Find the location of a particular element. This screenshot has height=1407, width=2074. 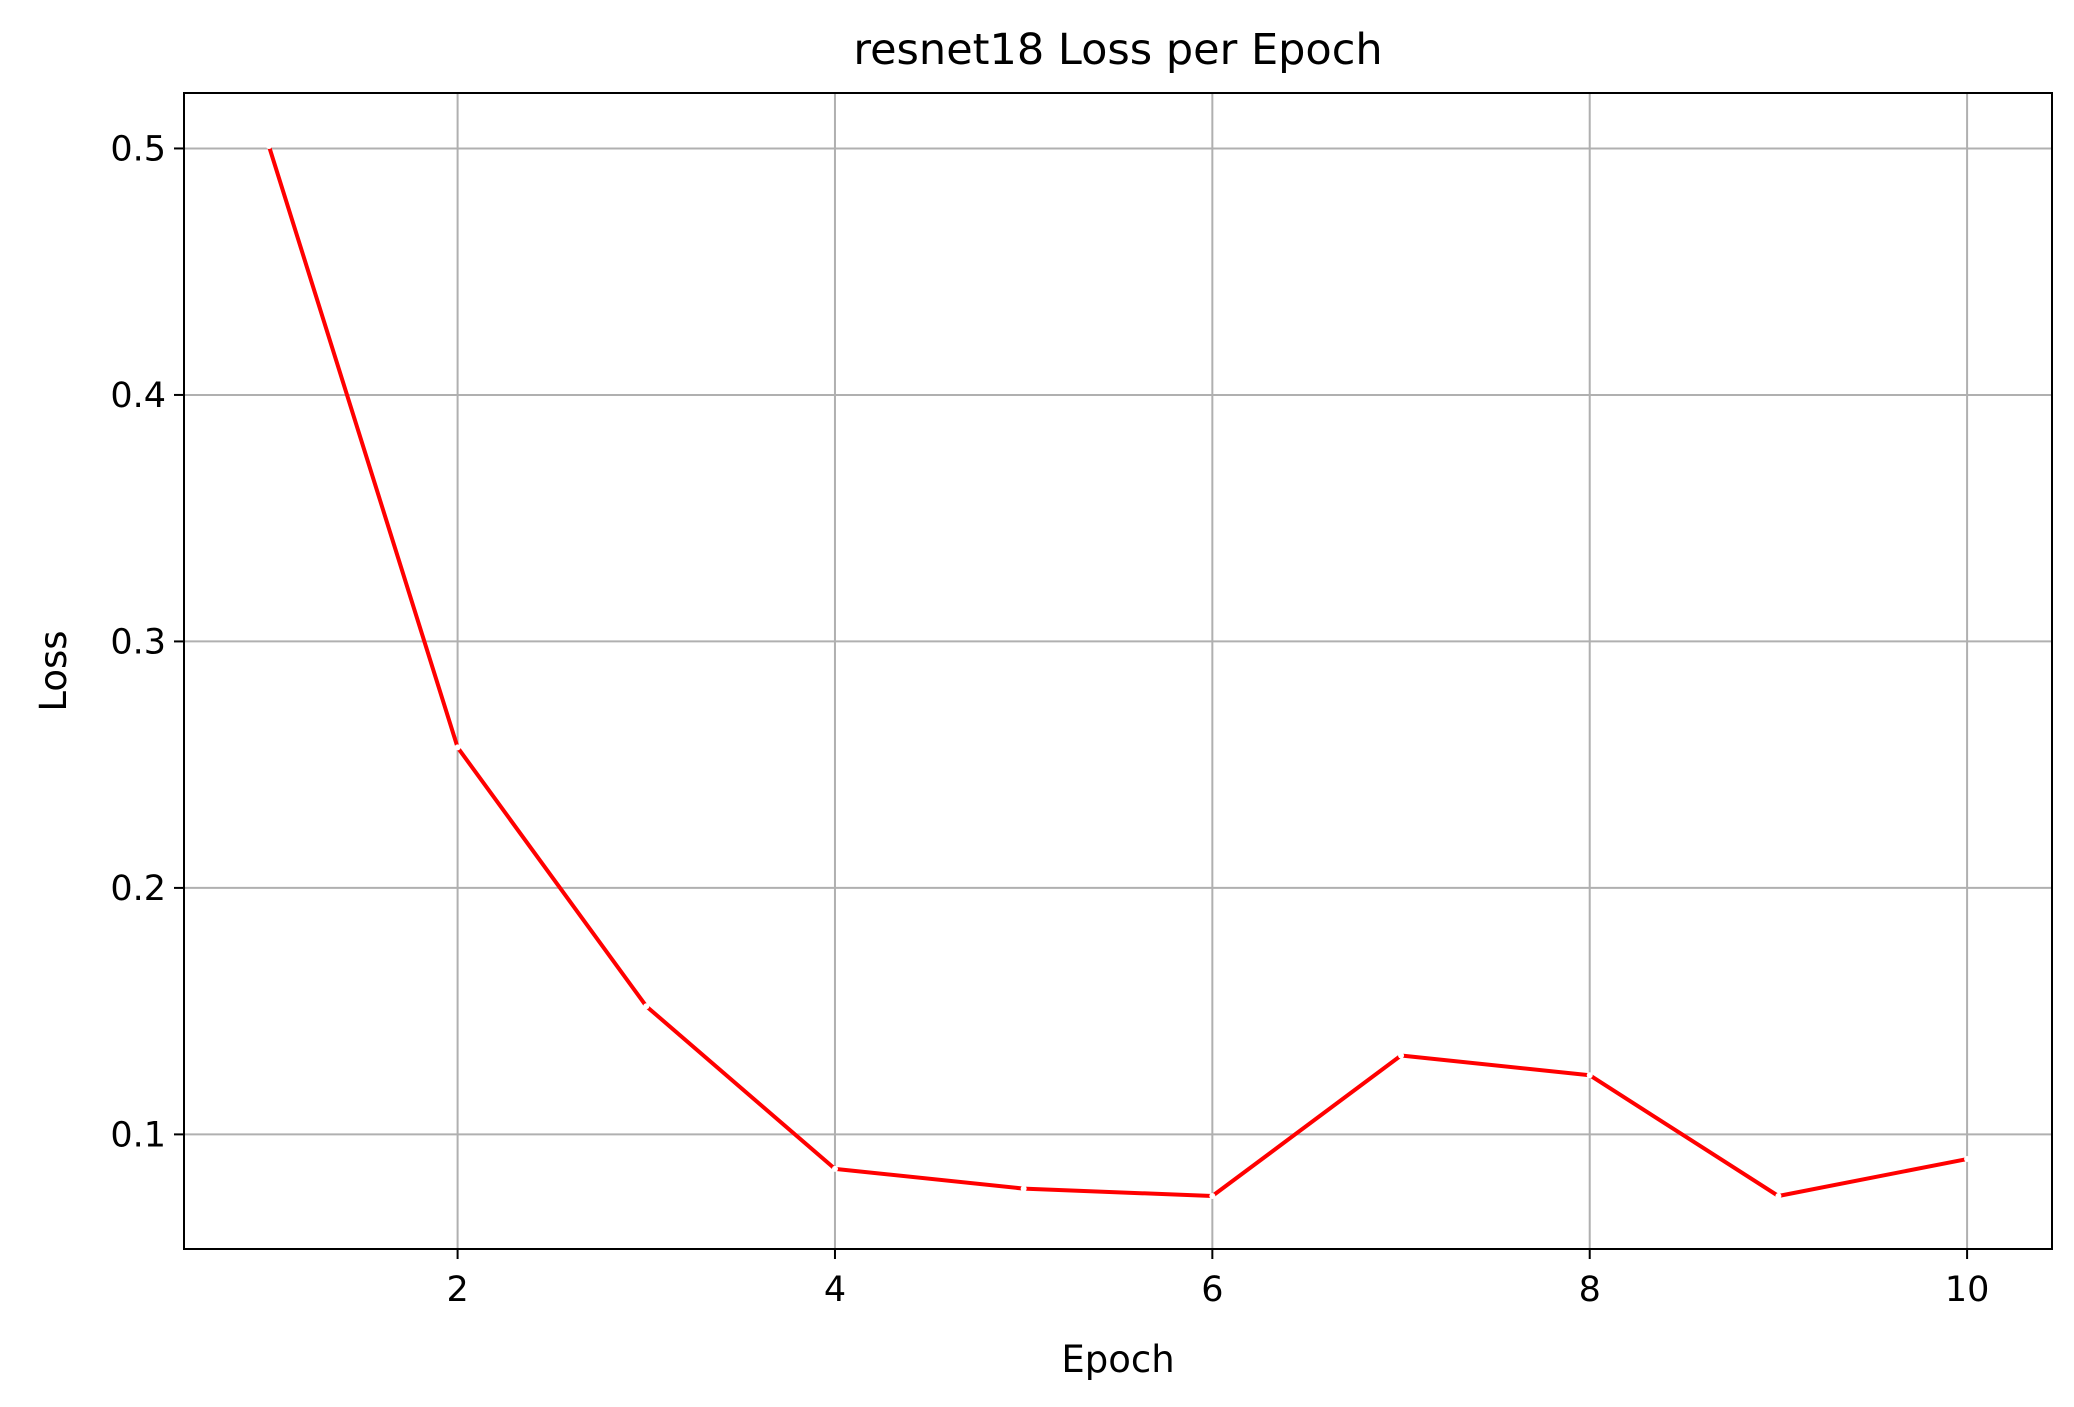

x-tick-label: 2 is located at coordinates (457, 1290).